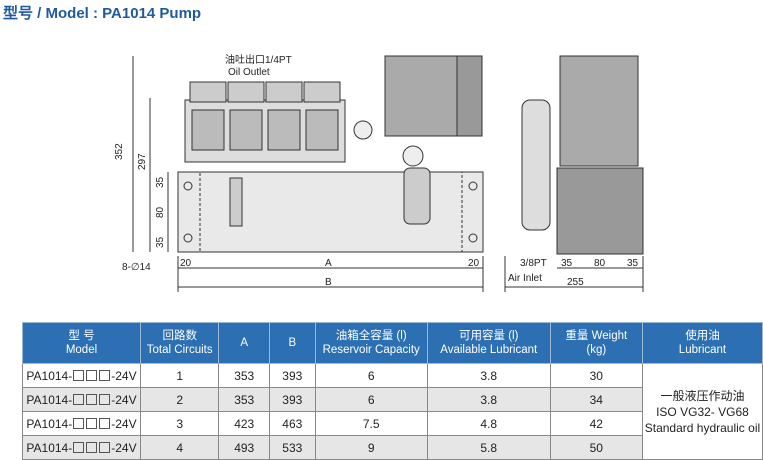 Image resolution: width=763 pixels, height=460 pixels. I want to click on air-inlet-label: Air Inlet, so click(525, 278).